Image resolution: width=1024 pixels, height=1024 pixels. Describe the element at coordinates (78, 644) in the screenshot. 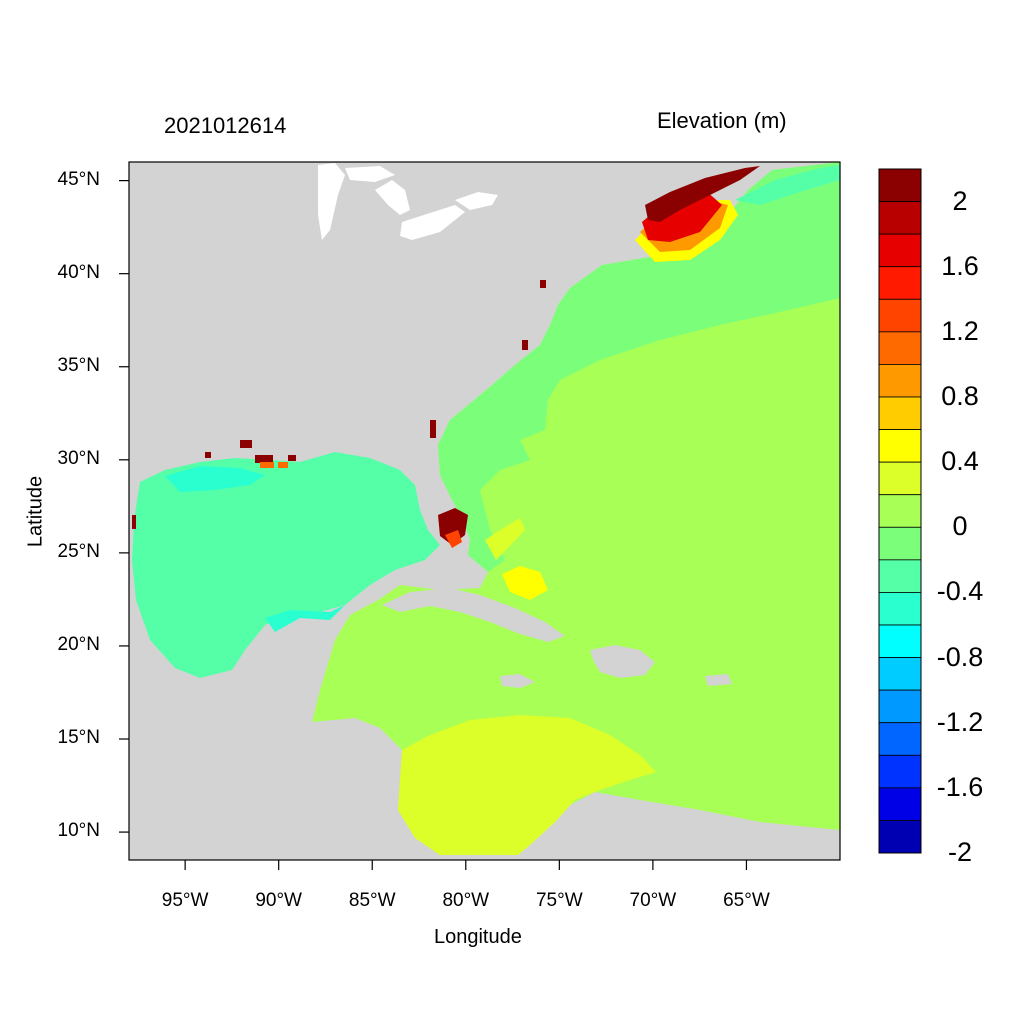

I see `lat-tick-label: 20°N` at that location.